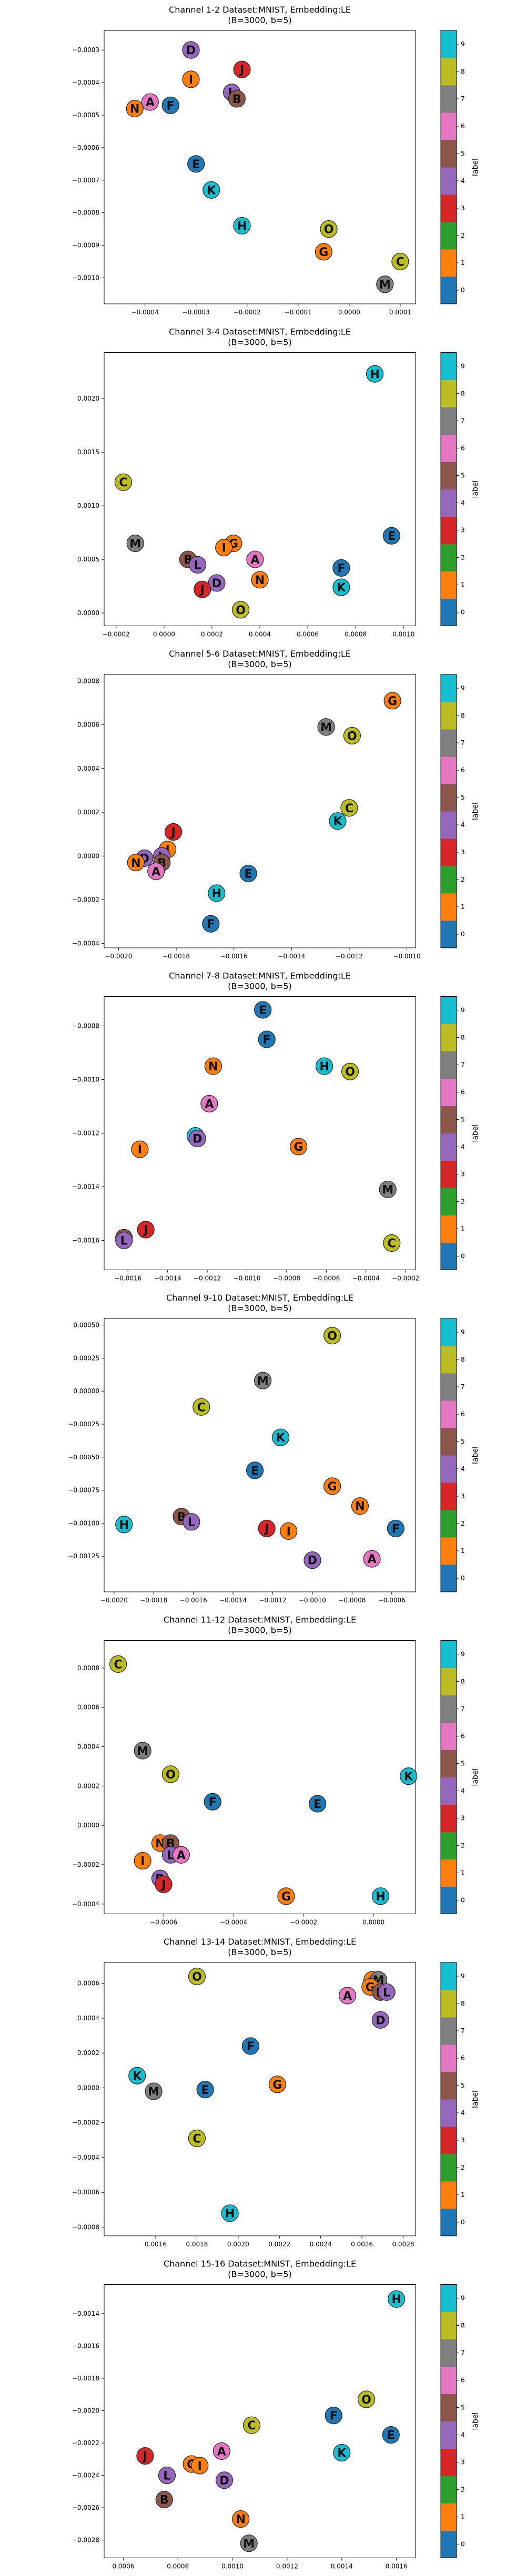 Image resolution: width=526 pixels, height=2576 pixels. What do you see at coordinates (88, 680) in the screenshot?
I see `y-tick-label: 0.0008` at bounding box center [88, 680].